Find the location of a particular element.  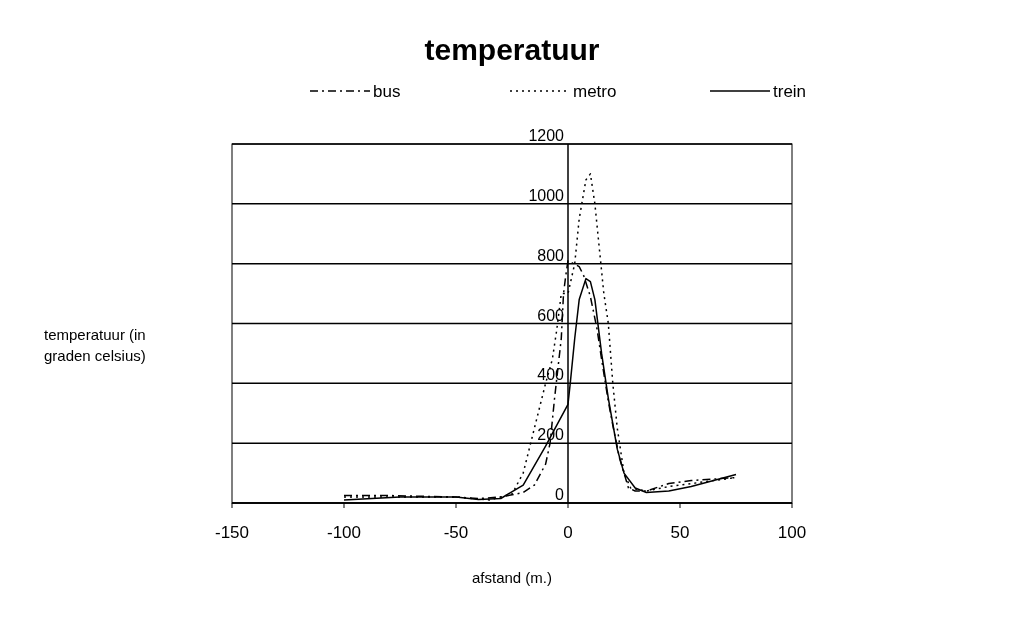

x-tick-label: -150 is located at coordinates (232, 532).